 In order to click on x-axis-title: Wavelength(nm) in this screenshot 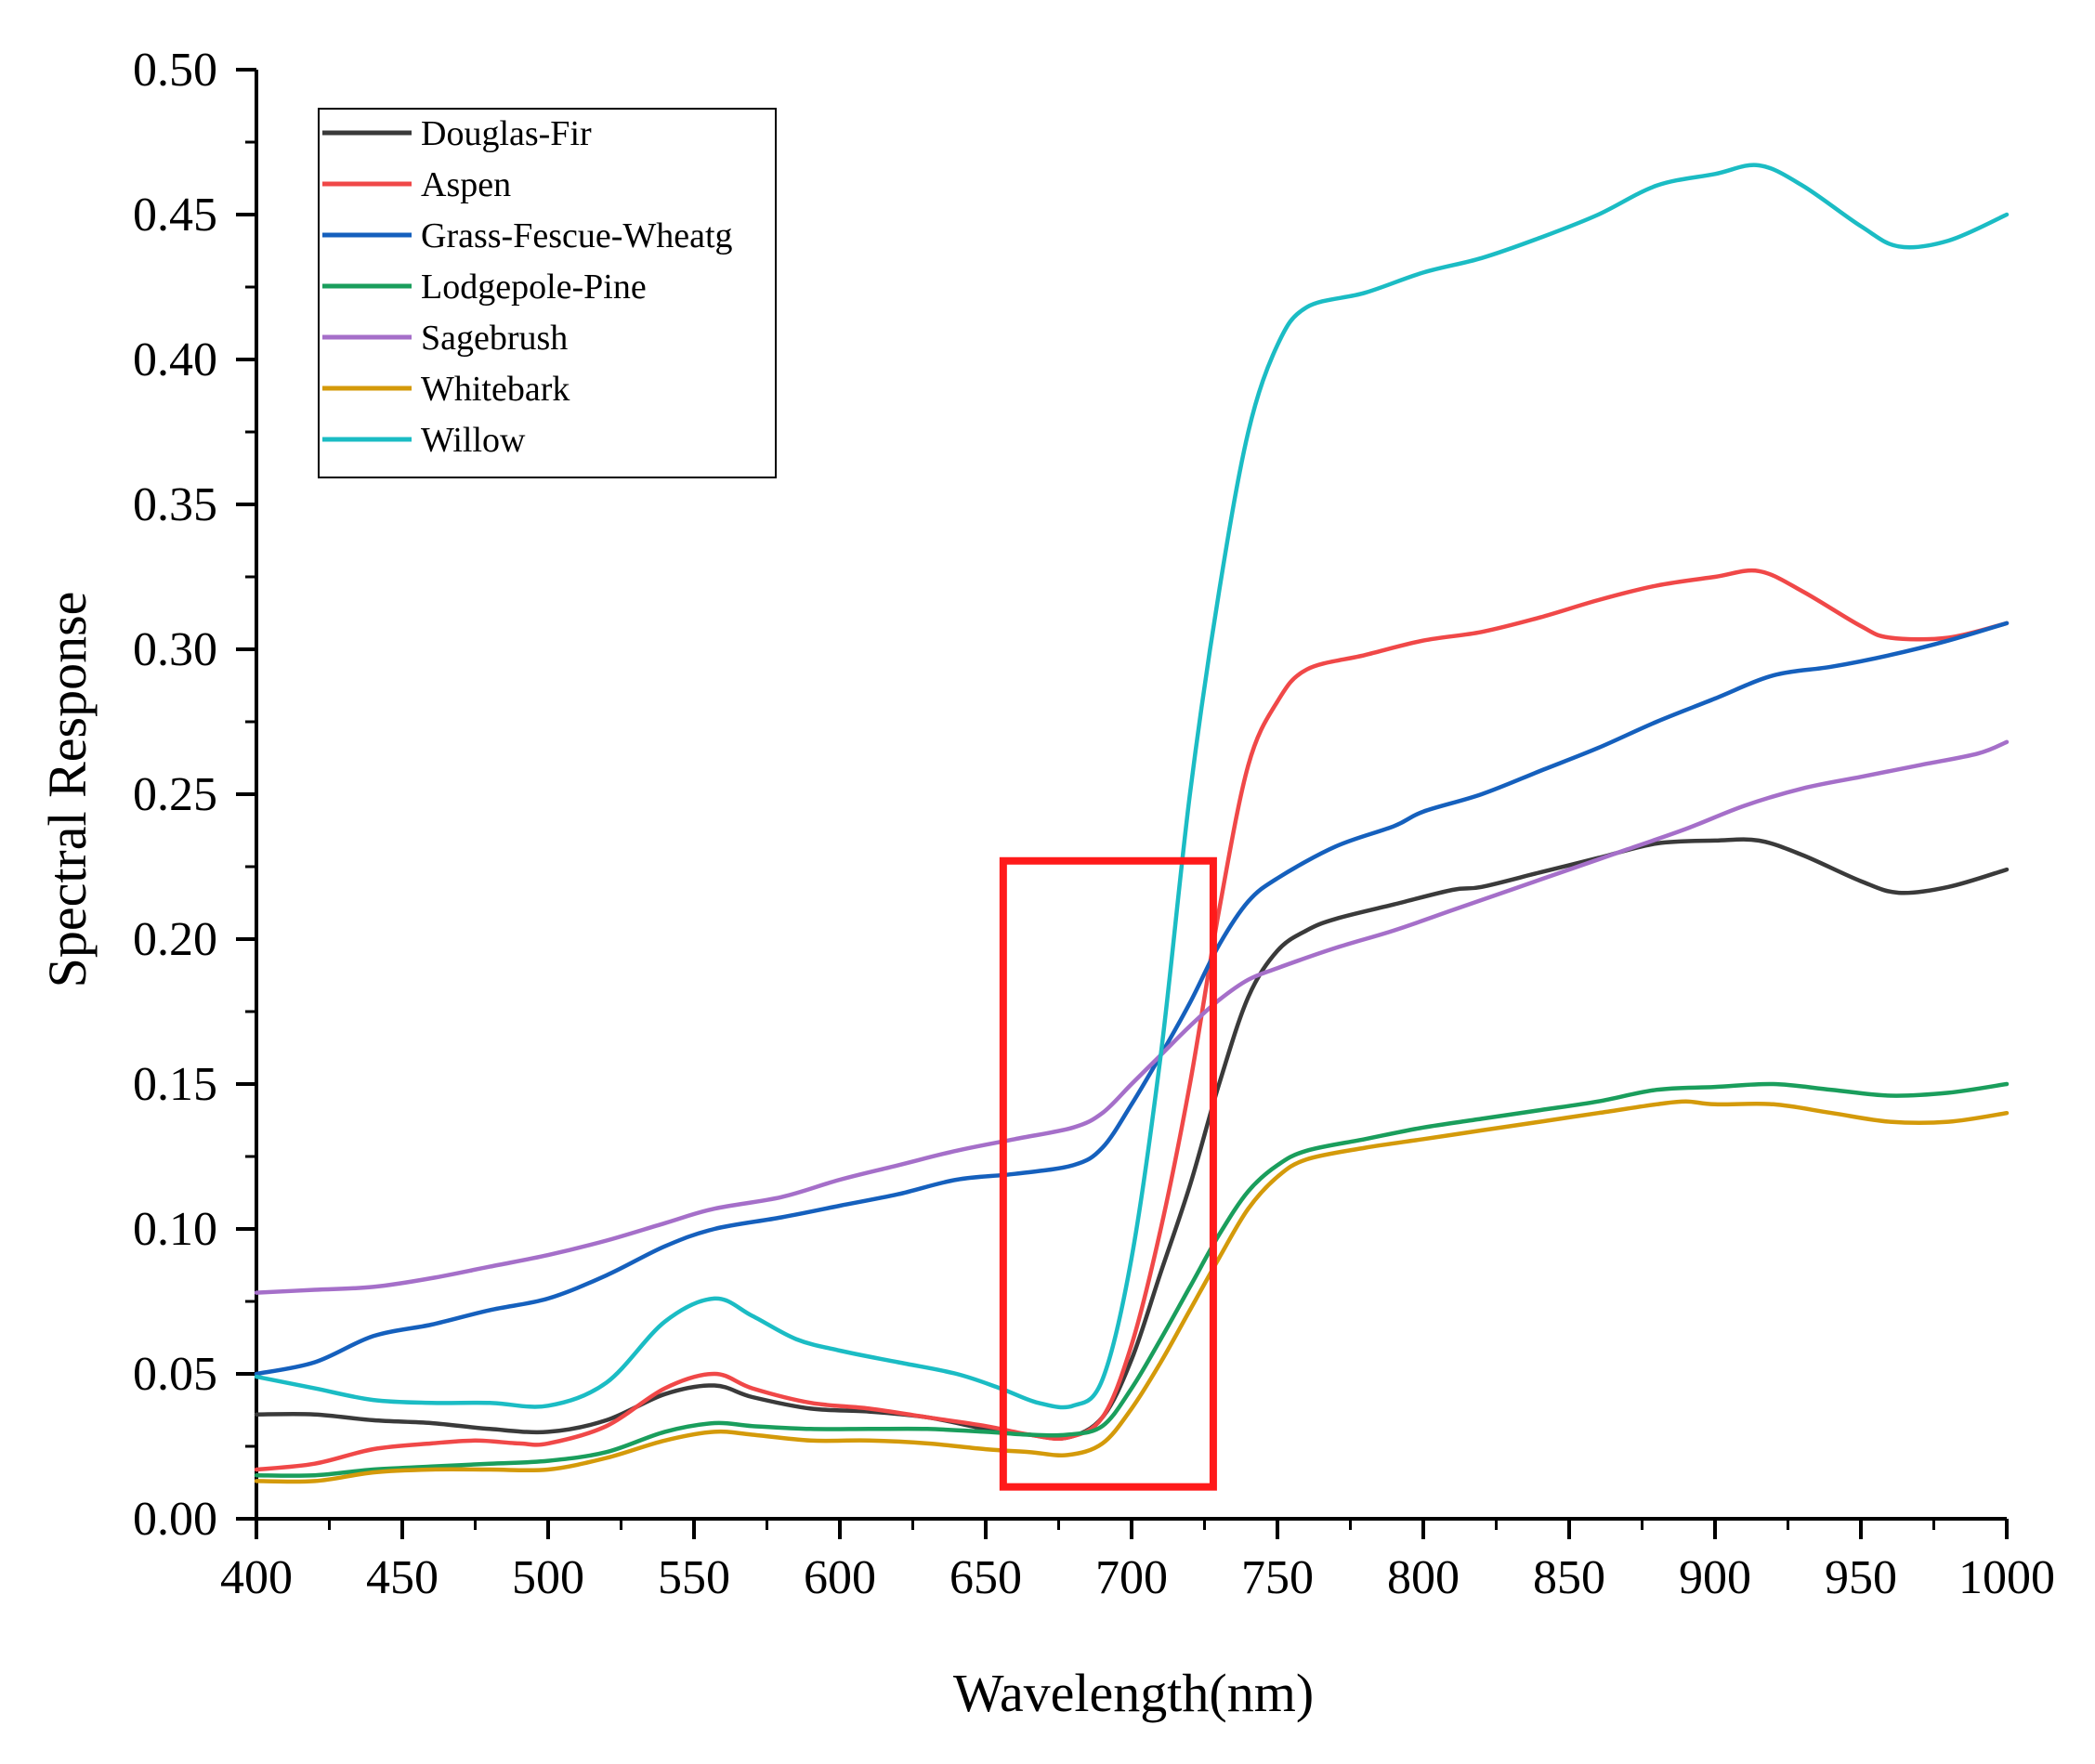, I will do `click(1134, 1693)`.